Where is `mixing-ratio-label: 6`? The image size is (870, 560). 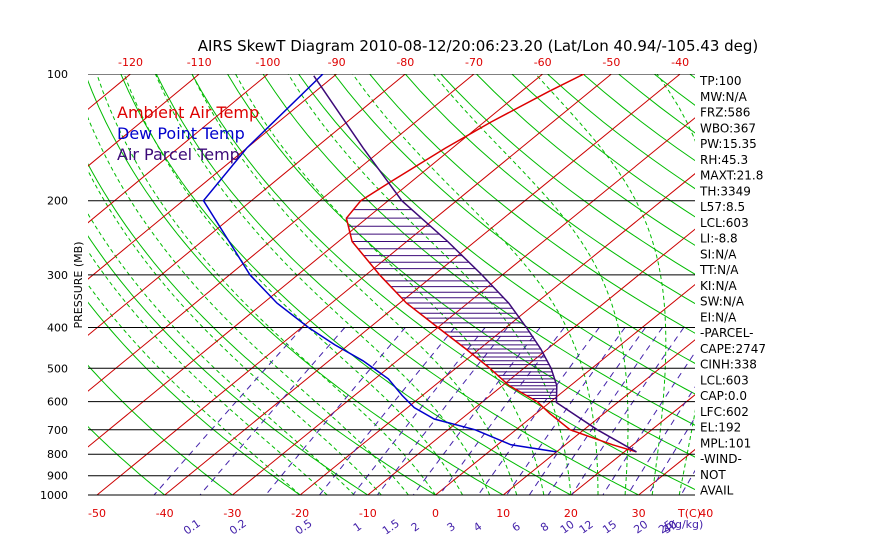 mixing-ratio-label: 6 is located at coordinates (516, 527).